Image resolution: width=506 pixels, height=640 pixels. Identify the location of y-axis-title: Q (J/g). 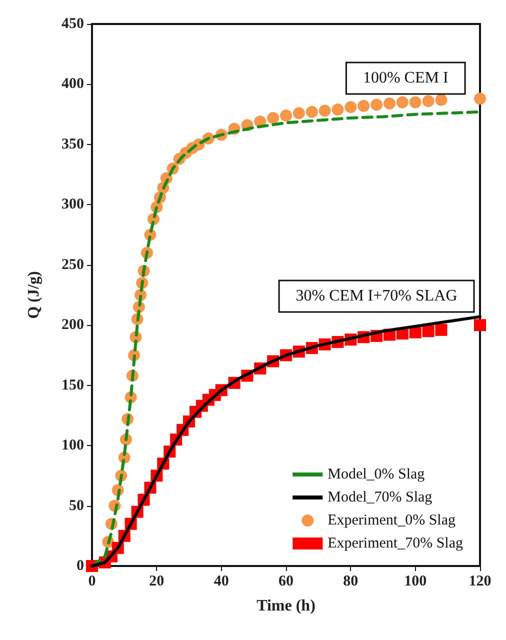
(34, 295).